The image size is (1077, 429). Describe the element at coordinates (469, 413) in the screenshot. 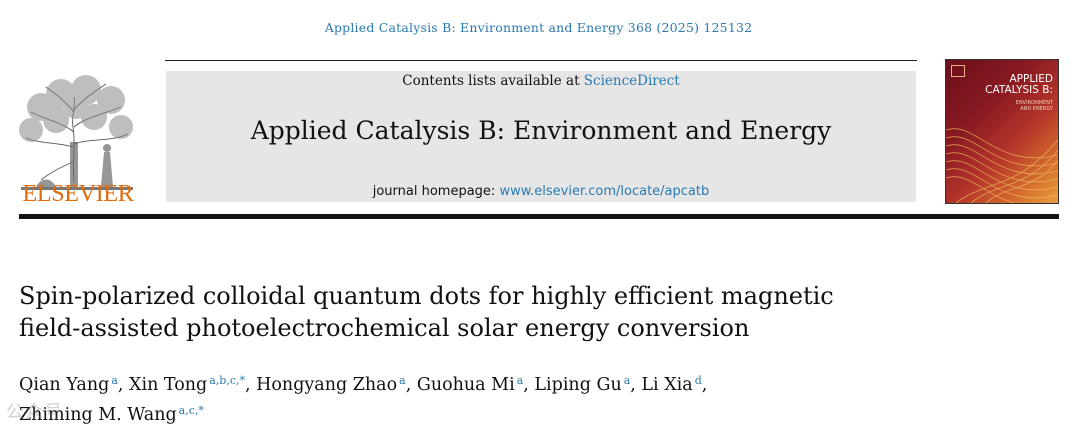

I see `author-line-2: Zhiming M. Wang a,c,*` at that location.